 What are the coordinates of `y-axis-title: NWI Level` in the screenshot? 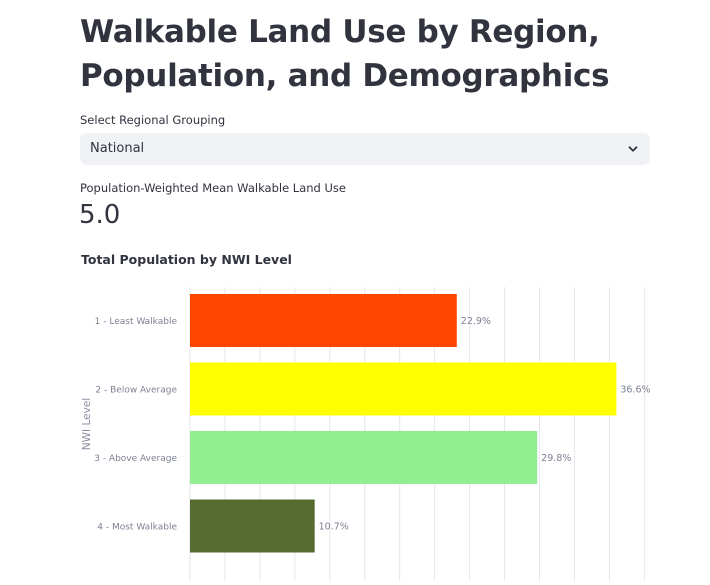 It's located at (87, 424).